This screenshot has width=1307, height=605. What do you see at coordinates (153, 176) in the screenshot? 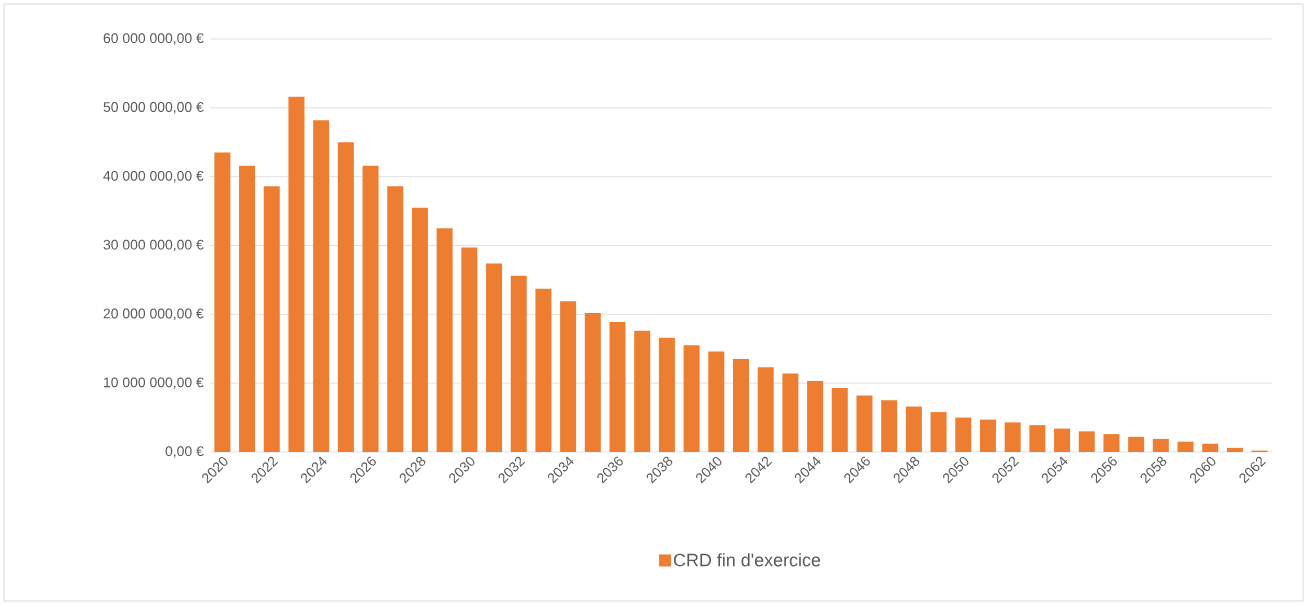
I see `y-tick-label: 40 000 000,00 €` at bounding box center [153, 176].